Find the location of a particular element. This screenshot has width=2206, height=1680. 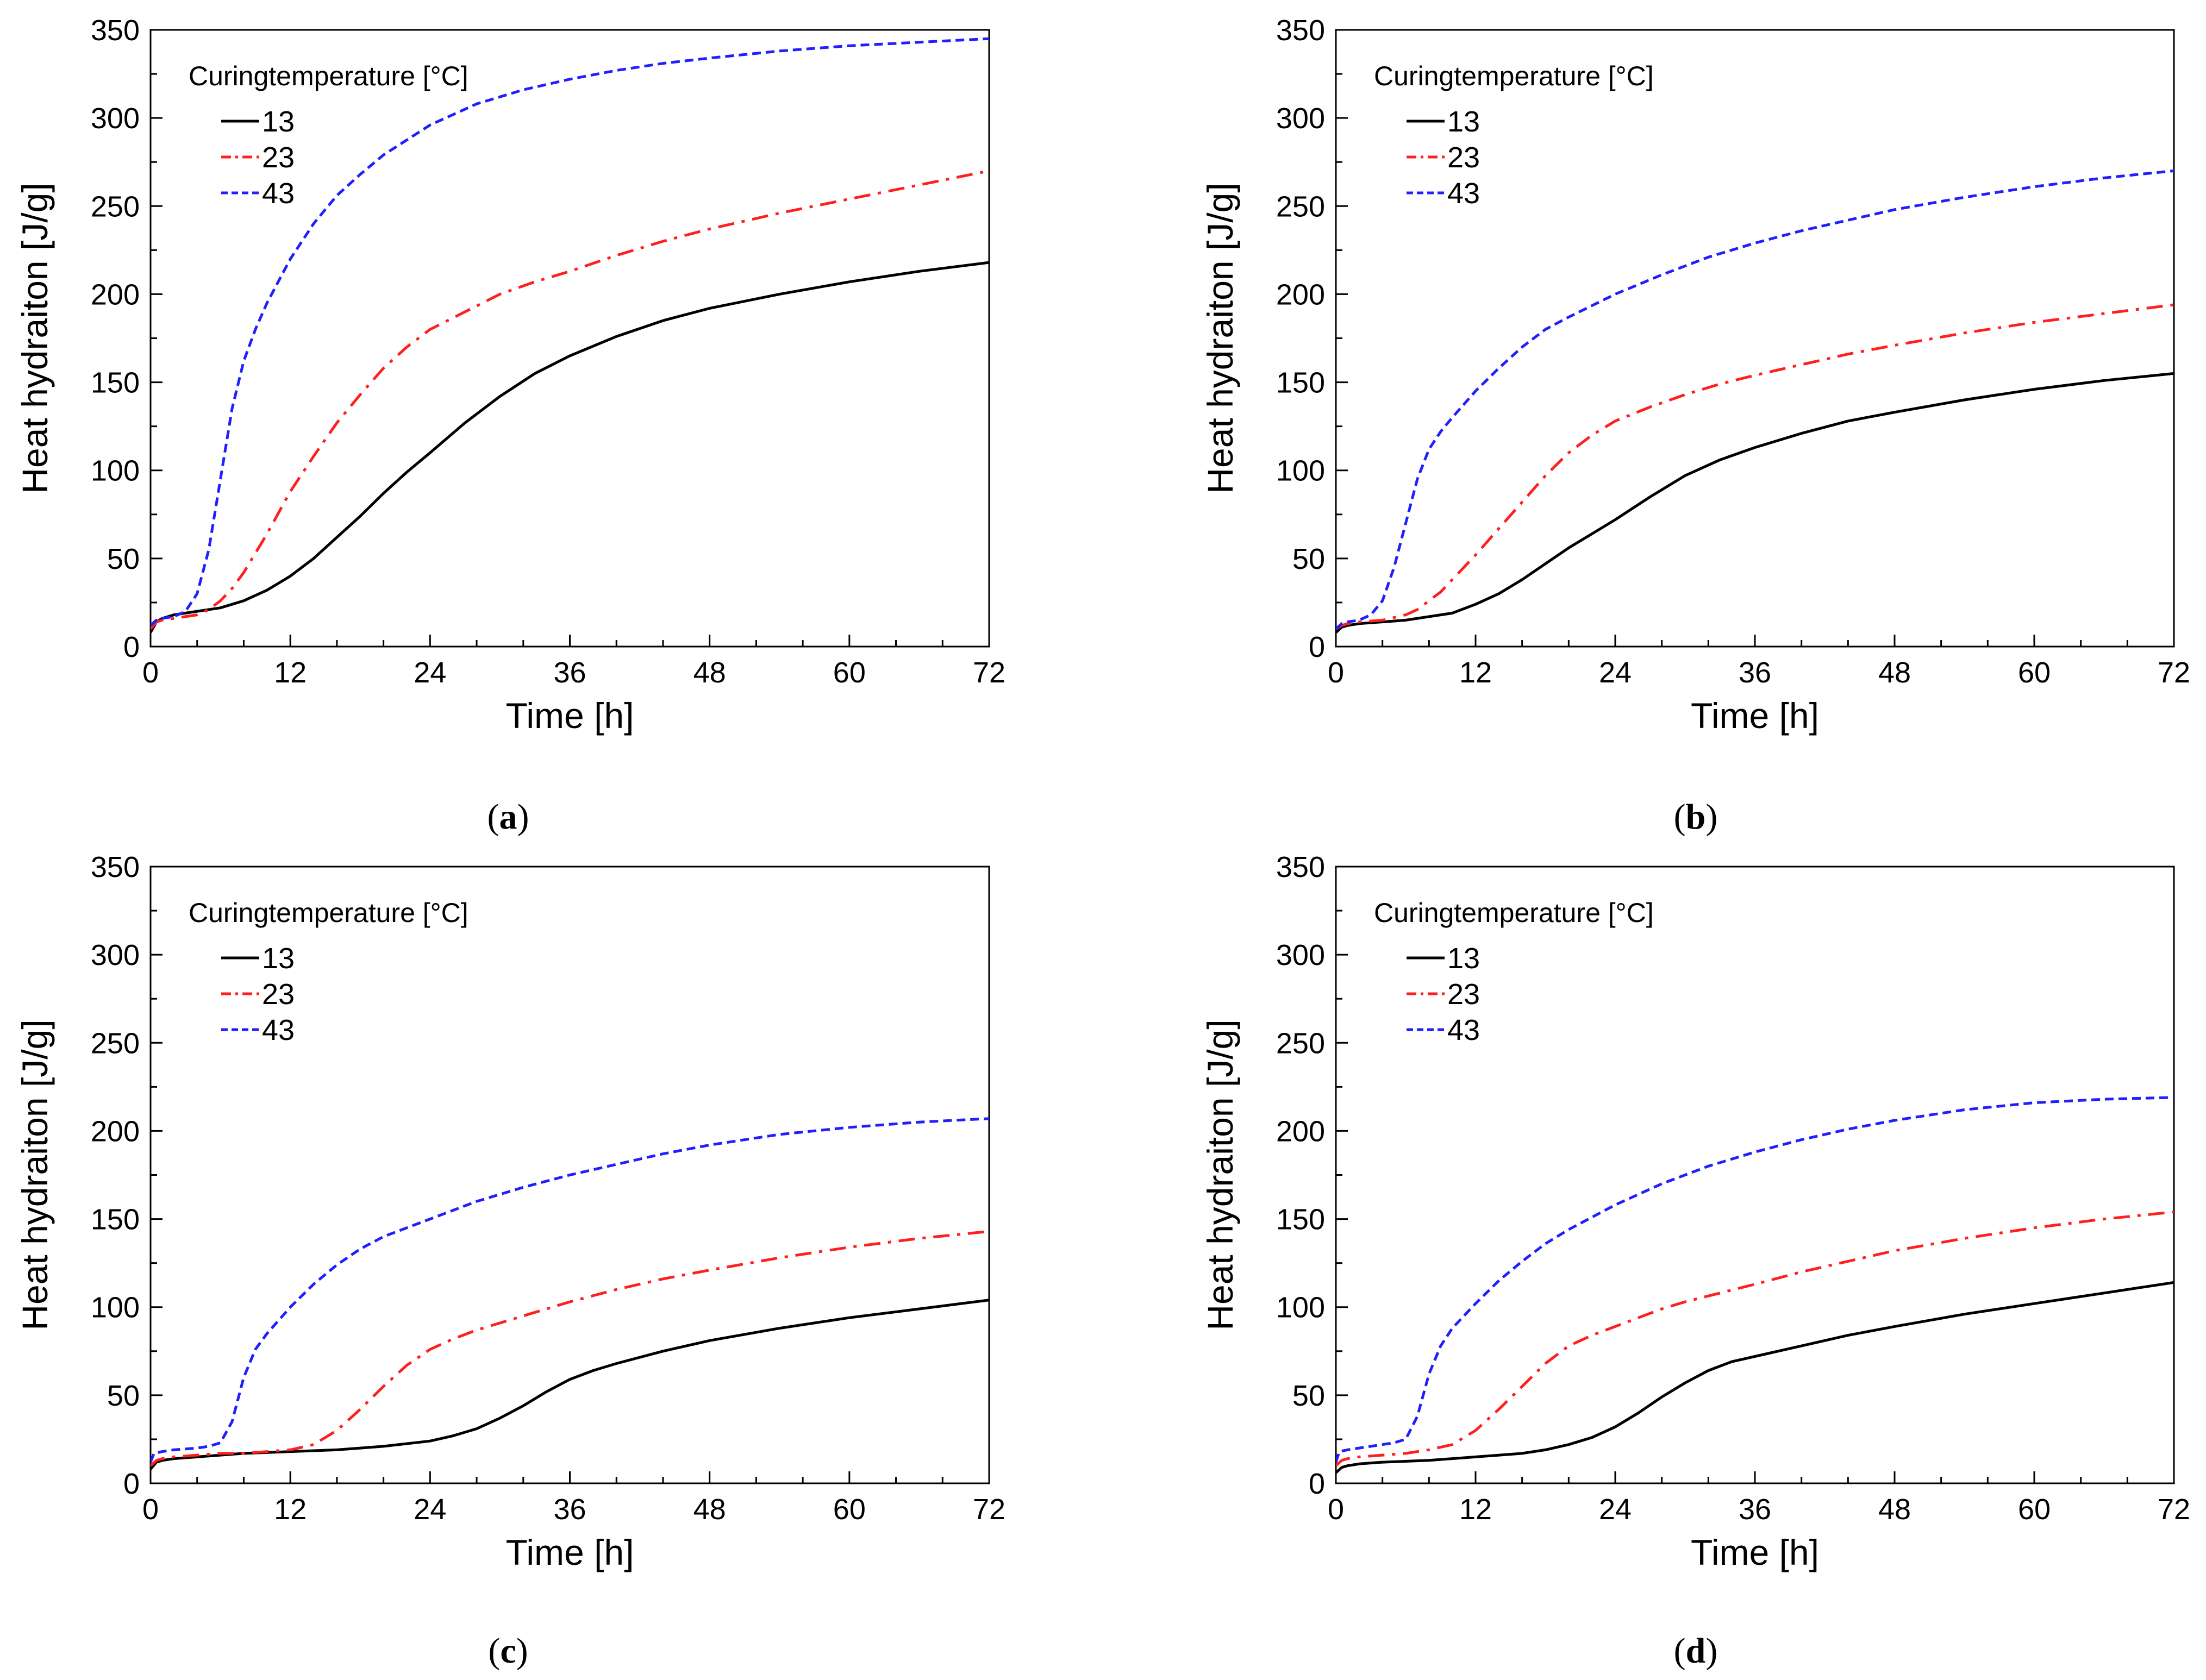

series-line-43-c is located at coordinates (570, 1290).